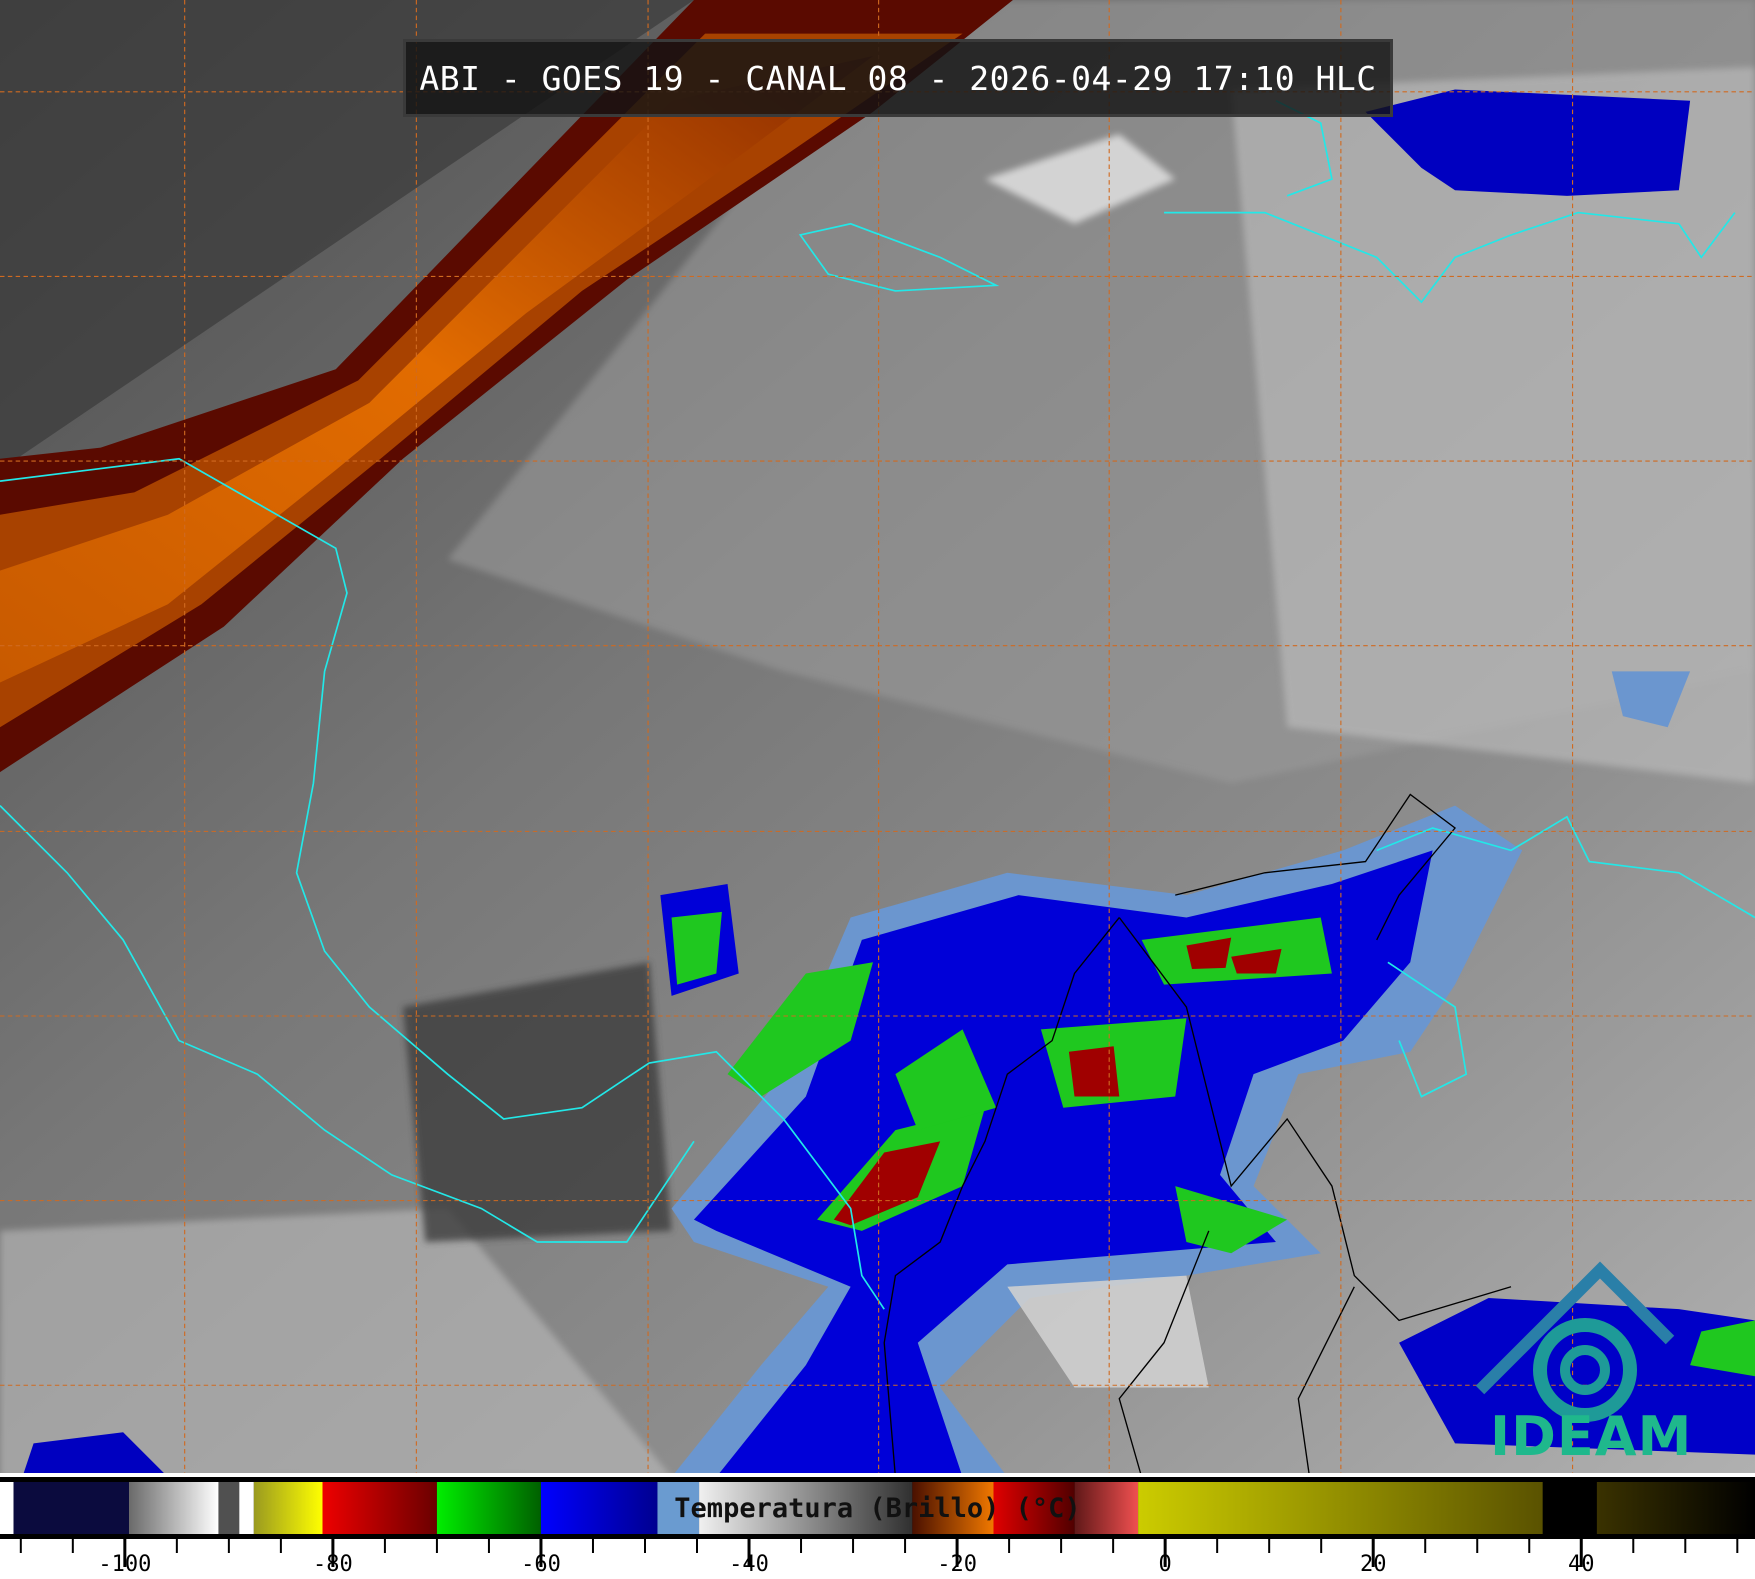  I want to click on tick-label: -80, so click(333, 1564).